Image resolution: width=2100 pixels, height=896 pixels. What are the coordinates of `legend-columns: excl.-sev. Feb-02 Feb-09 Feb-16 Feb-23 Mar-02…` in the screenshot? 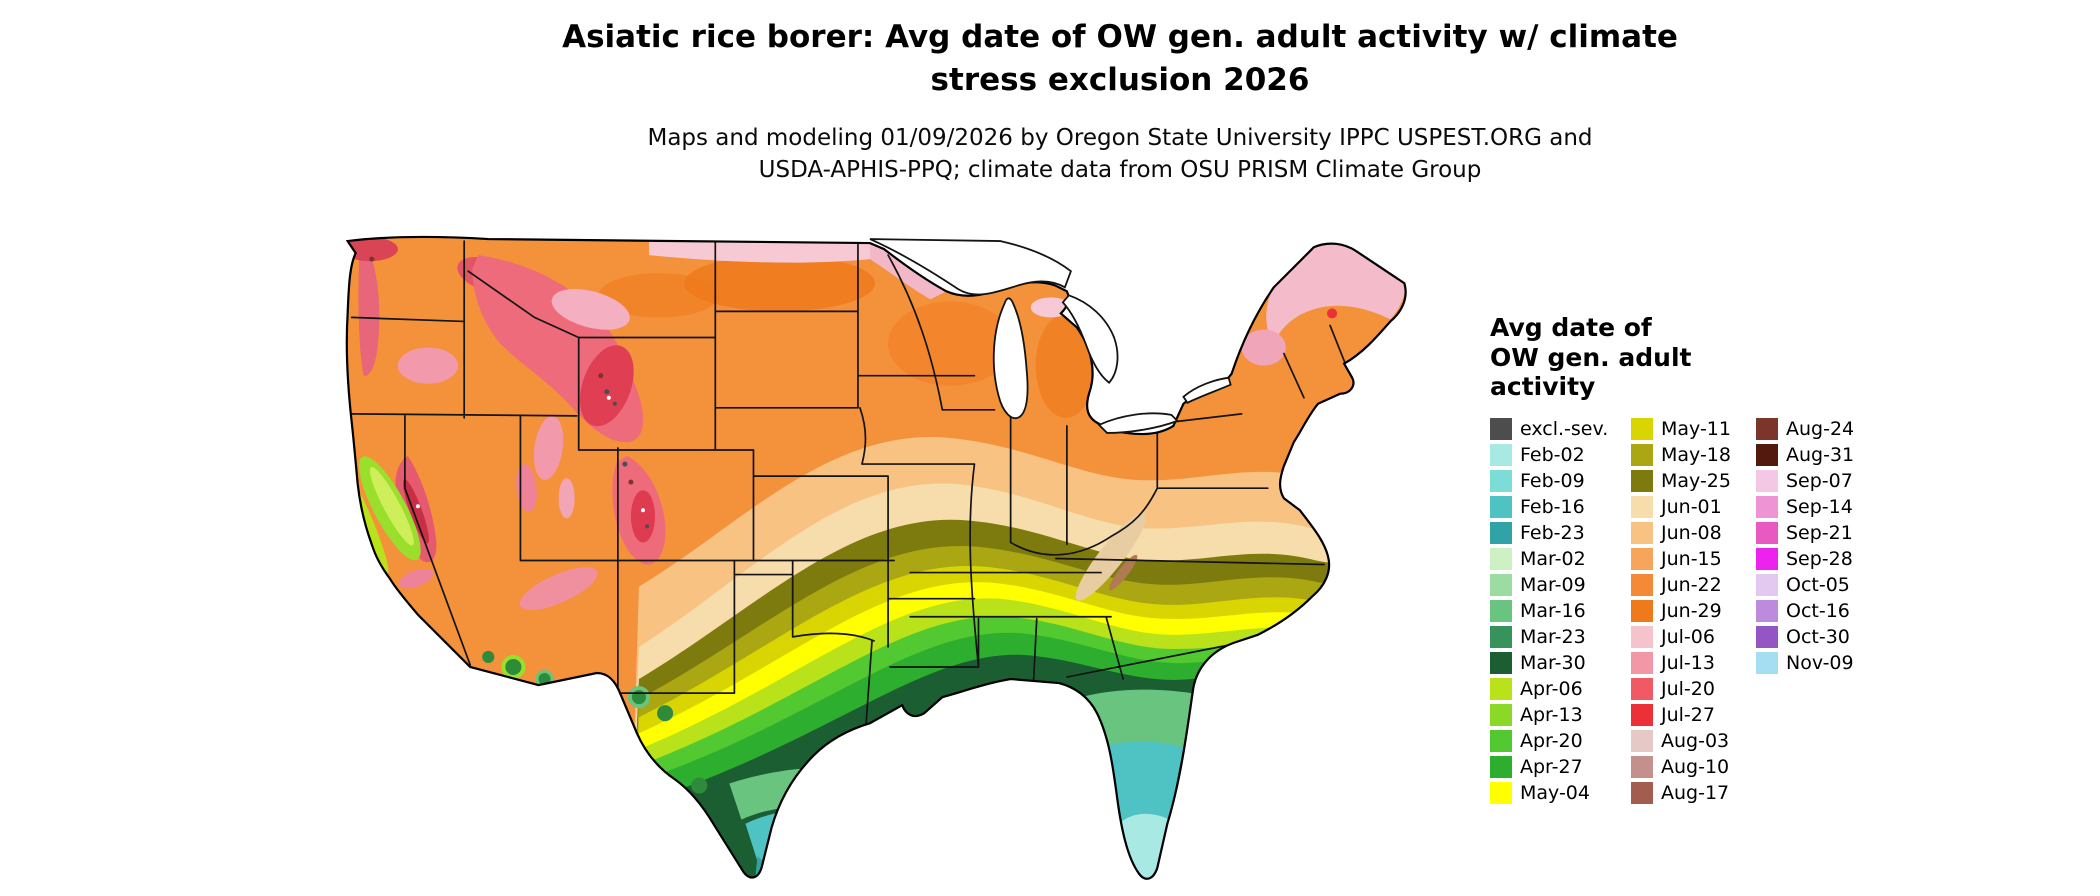 It's located at (1710, 611).